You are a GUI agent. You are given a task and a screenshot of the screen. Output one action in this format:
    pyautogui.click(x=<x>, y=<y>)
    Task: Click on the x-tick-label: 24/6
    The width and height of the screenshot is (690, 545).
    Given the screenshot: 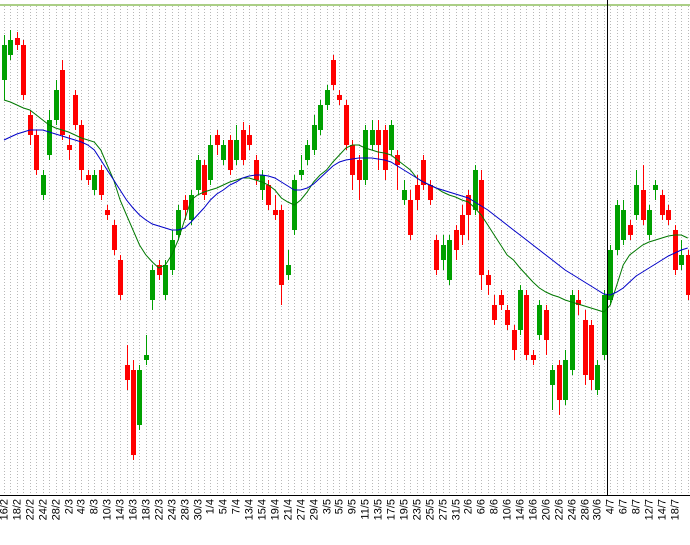 What is the action you would take?
    pyautogui.click(x=572, y=509)
    